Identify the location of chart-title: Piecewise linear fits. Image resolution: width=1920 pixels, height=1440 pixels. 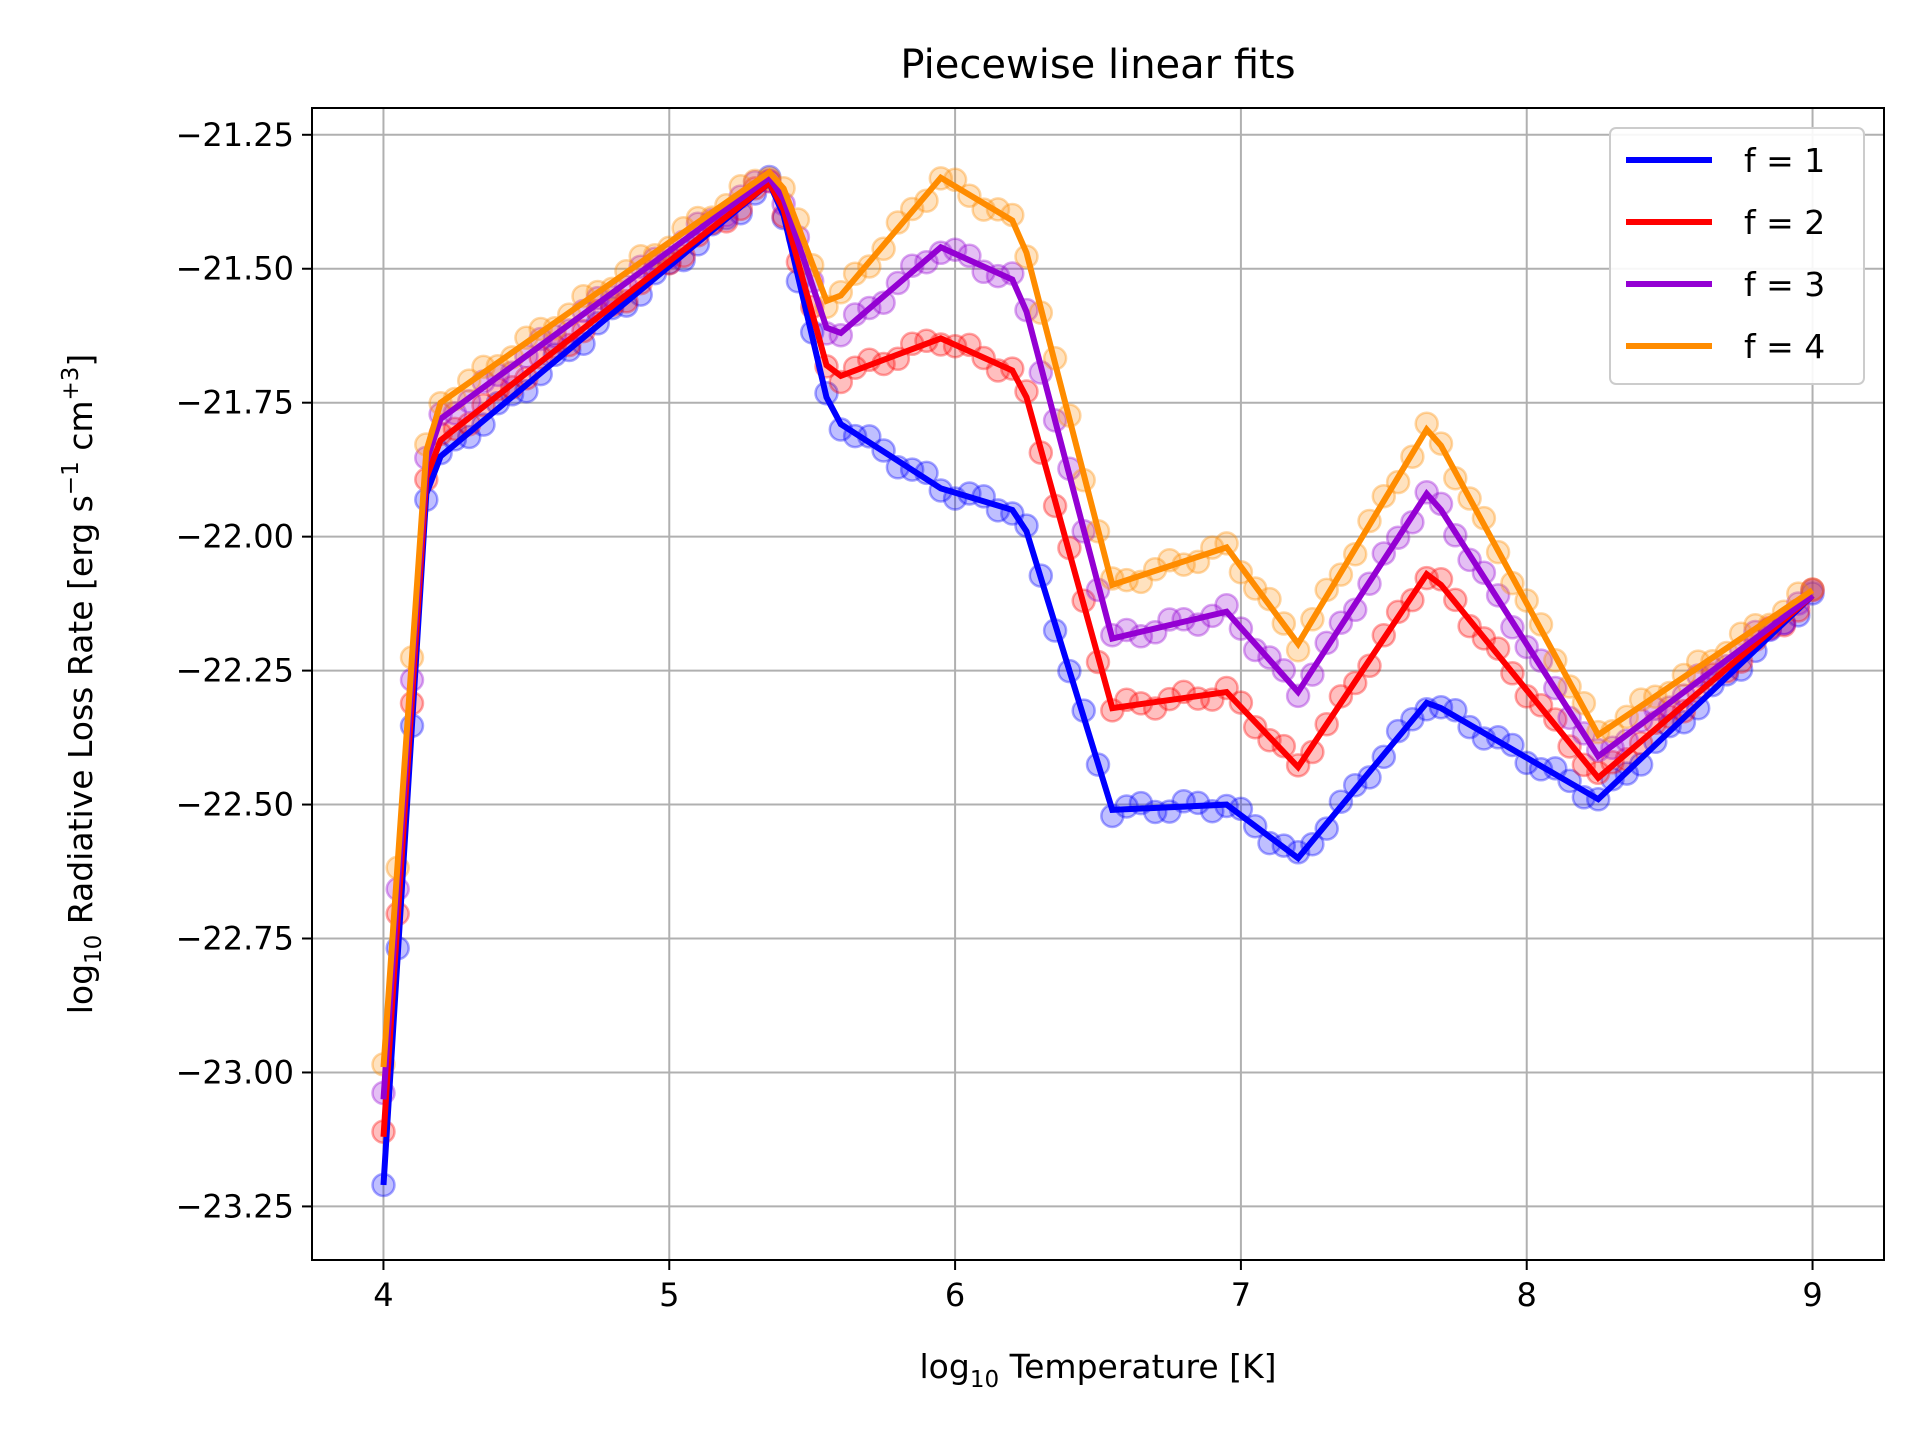
(1097, 65).